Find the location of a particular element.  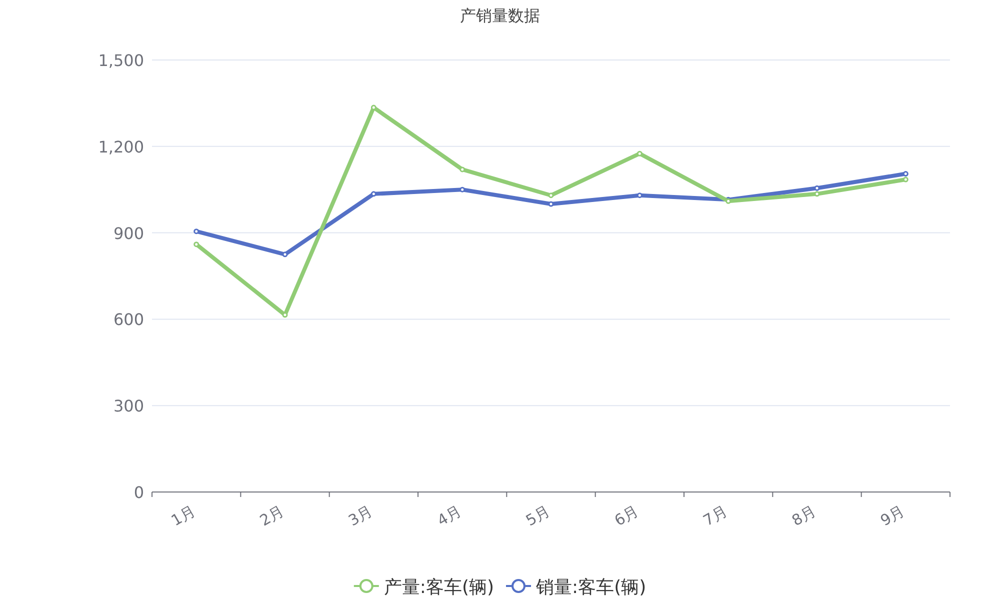

chart-title: 产销量数据 is located at coordinates (500, 15).